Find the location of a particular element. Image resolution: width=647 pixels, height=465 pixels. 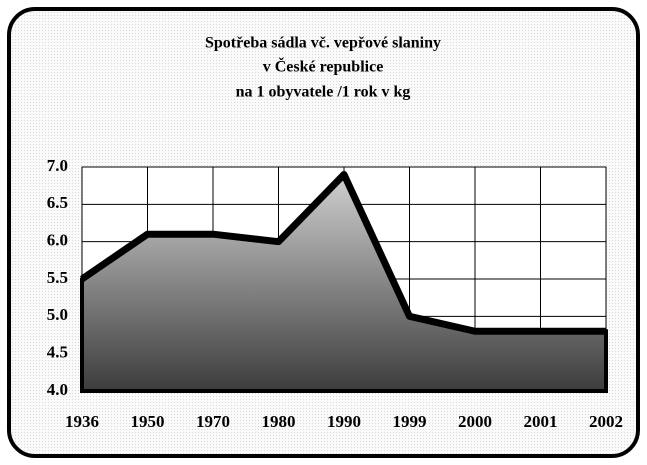

y-tick-label: 5.0 is located at coordinates (57, 314).